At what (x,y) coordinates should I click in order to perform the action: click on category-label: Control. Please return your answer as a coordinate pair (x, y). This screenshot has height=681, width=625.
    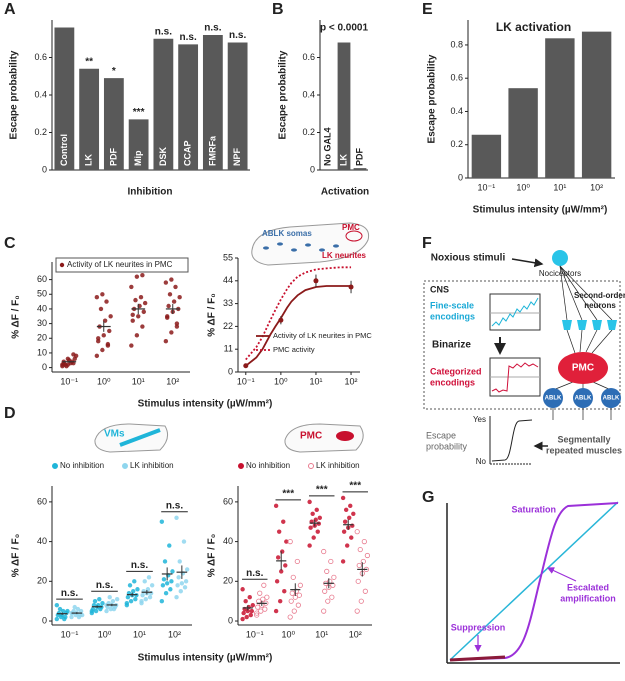
    Looking at the image, I should click on (64, 150).